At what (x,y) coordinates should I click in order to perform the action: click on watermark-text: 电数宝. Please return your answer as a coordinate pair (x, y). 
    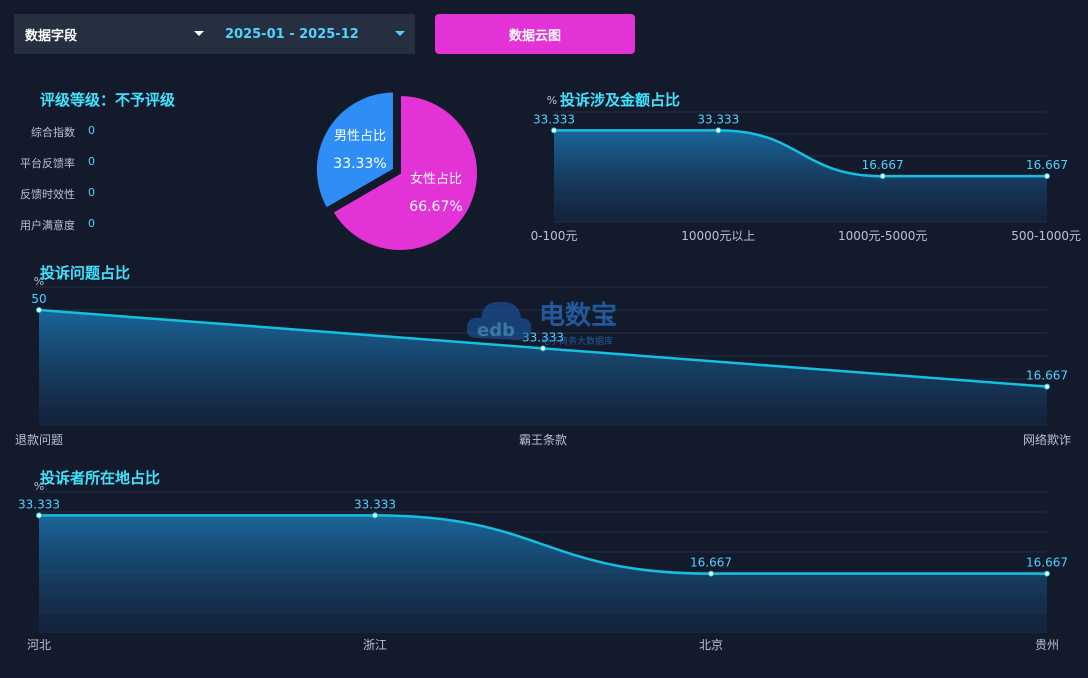
    Looking at the image, I should click on (578, 315).